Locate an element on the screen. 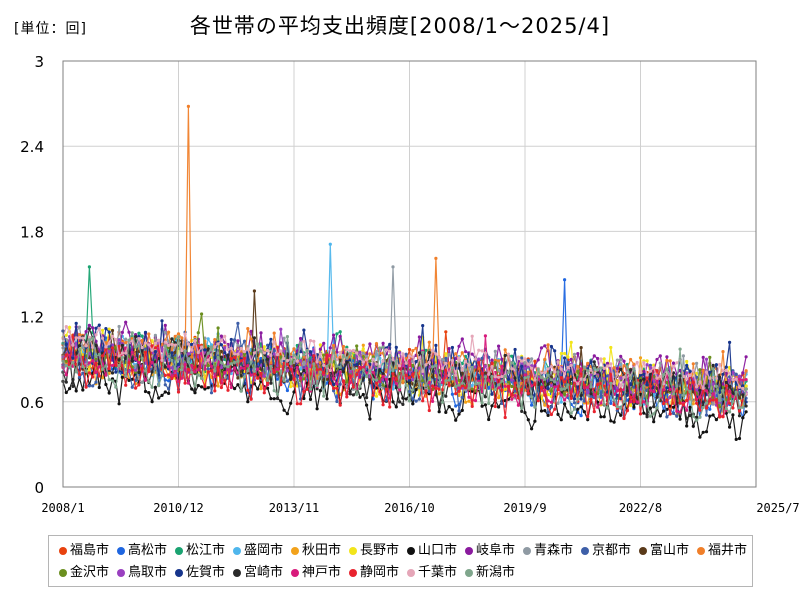 This screenshot has width=800, height=600. legend-item: 山口市 is located at coordinates (430, 551).